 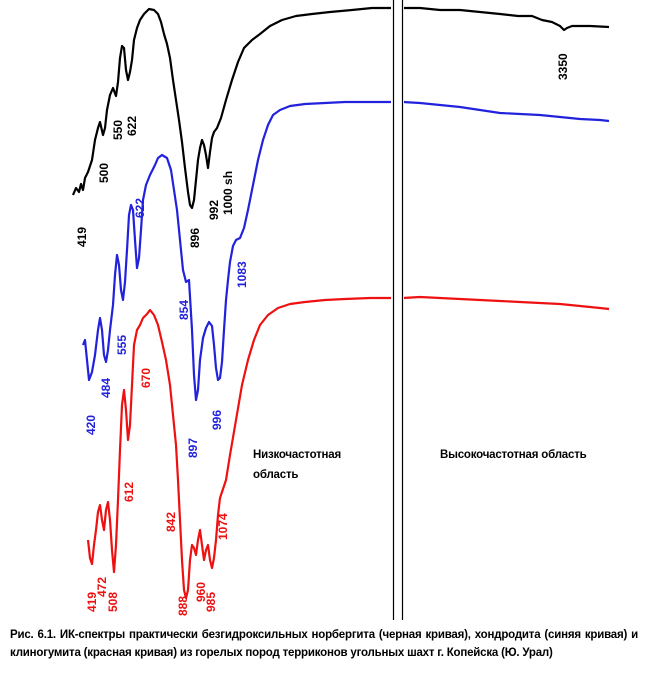 What do you see at coordinates (563, 66) in the screenshot?
I see `peak-label: 3350` at bounding box center [563, 66].